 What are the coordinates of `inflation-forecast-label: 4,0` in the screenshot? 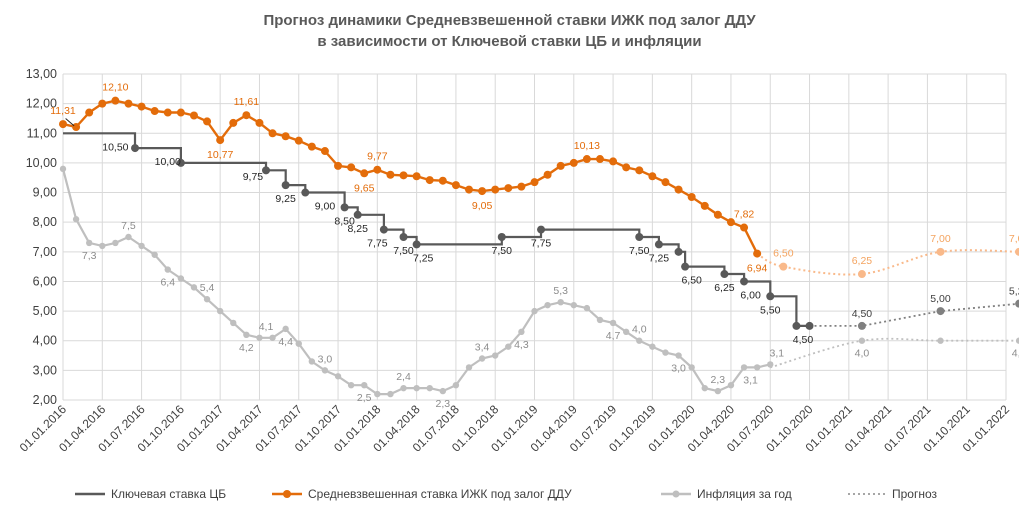 It's located at (862, 354).